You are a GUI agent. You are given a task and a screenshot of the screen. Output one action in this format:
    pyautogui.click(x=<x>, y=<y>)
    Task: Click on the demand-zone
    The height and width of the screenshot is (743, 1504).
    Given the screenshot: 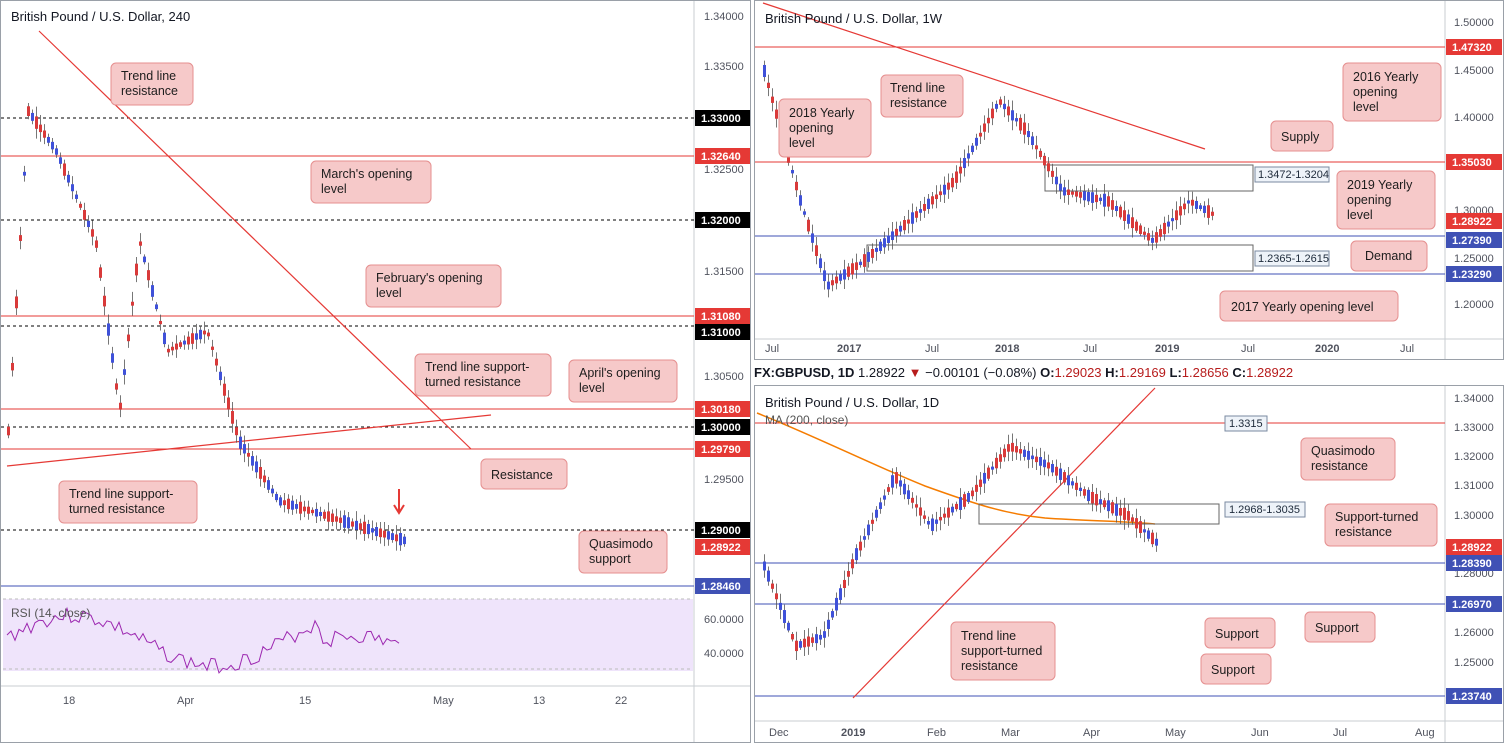 What is the action you would take?
    pyautogui.click(x=1060, y=258)
    